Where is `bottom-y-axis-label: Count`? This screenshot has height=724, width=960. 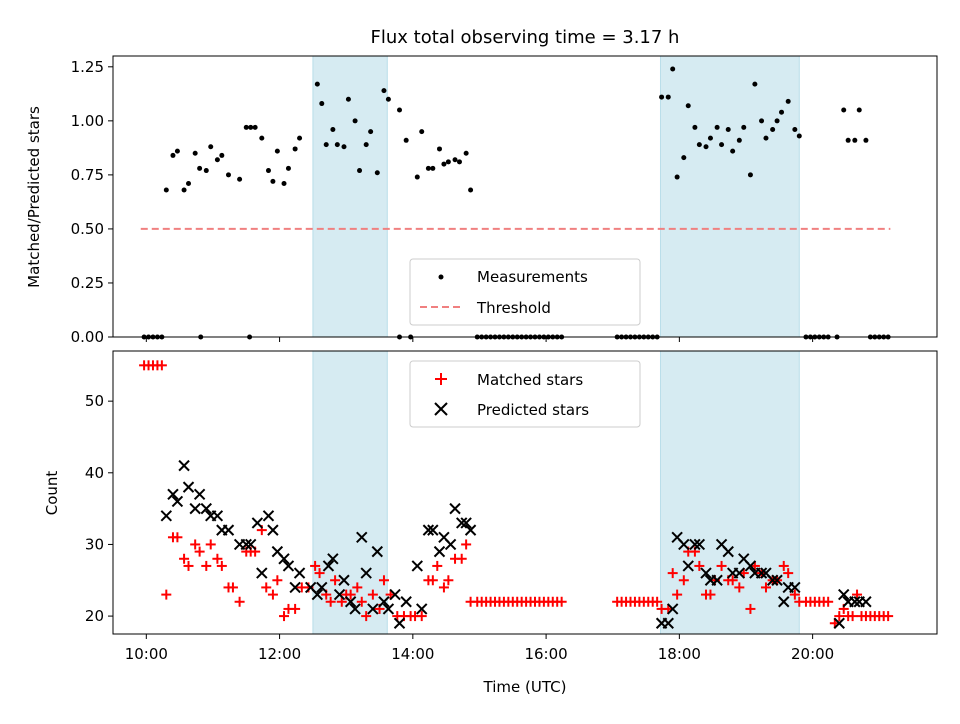 bottom-y-axis-label: Count is located at coordinates (52, 493).